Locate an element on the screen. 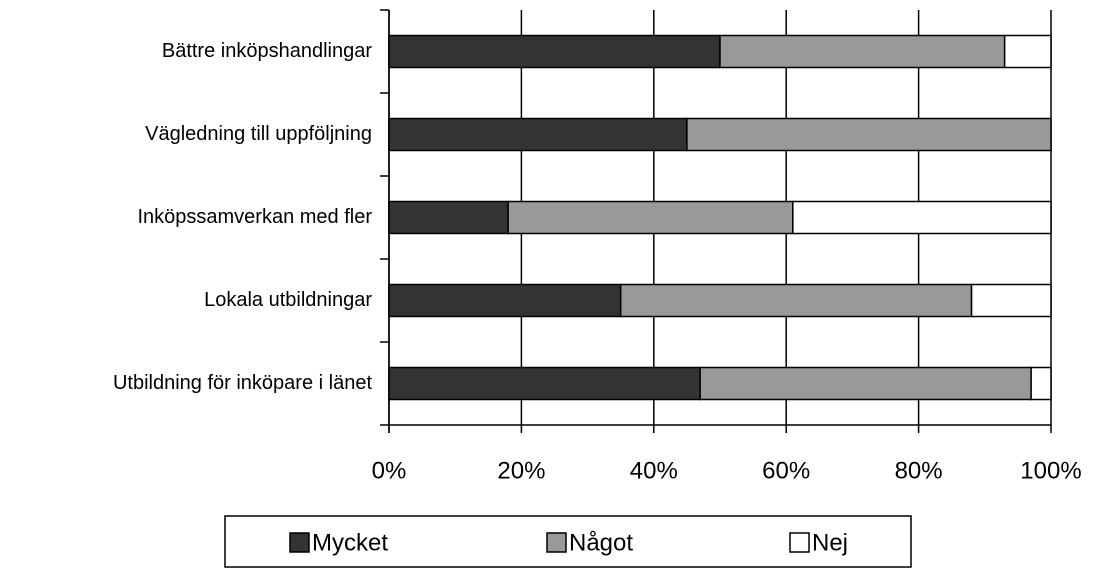 The width and height of the screenshot is (1097, 568). x-tick-label: 0% is located at coordinates (389, 470).